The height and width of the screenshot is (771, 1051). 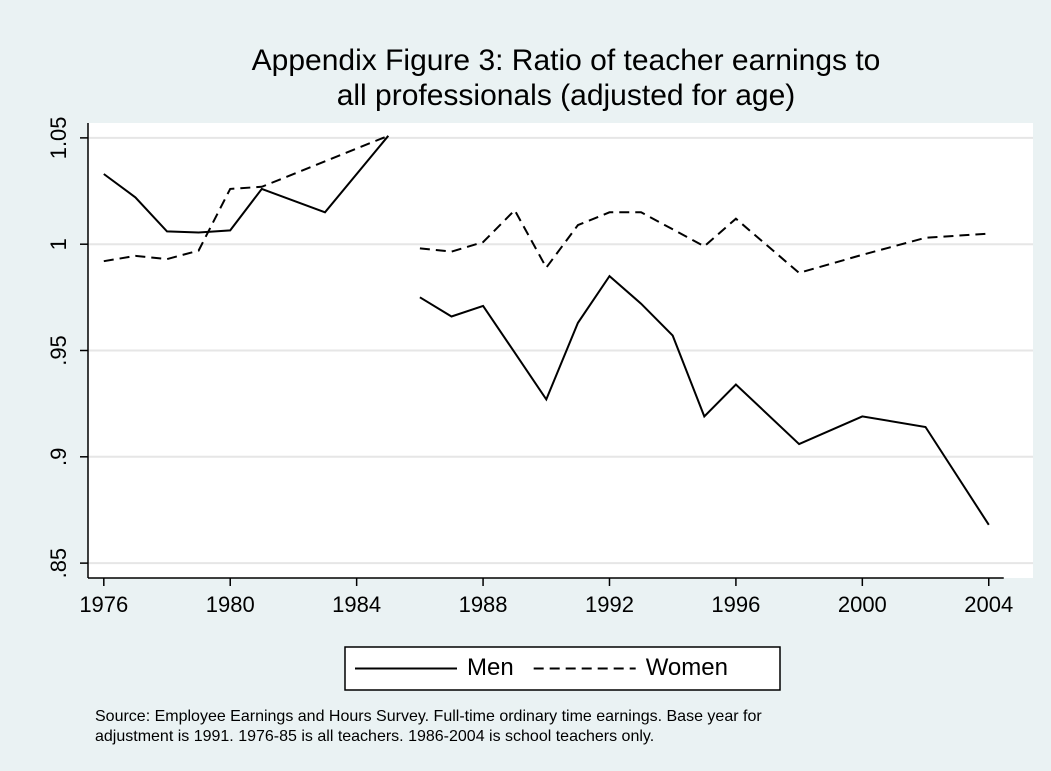 What do you see at coordinates (103, 604) in the screenshot?
I see `x-tick-label: 1976` at bounding box center [103, 604].